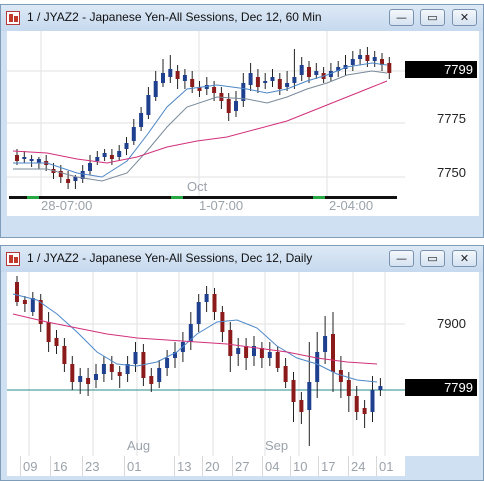 This screenshot has height=481, width=484. Describe the element at coordinates (212, 466) in the screenshot. I see `date-label: 20` at that location.